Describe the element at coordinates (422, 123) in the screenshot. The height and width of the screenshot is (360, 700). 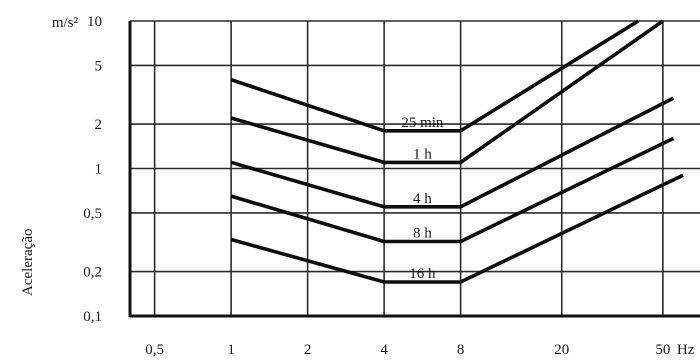
I see `series-label: 25 min` at that location.